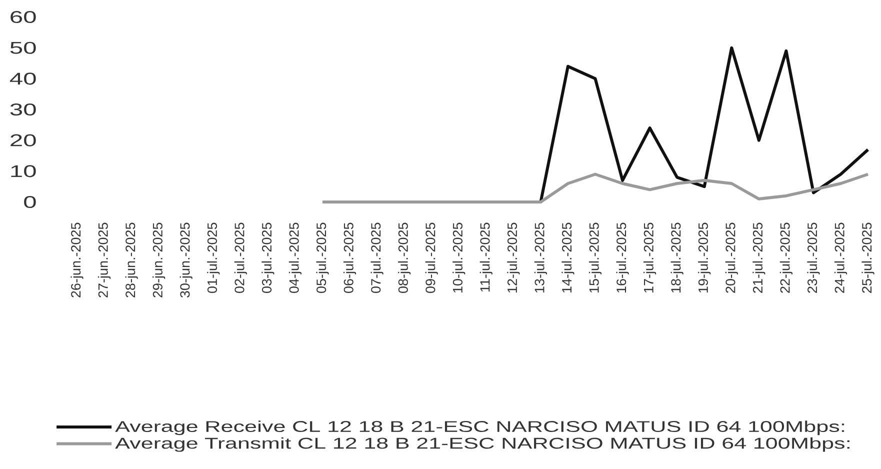  Describe the element at coordinates (377, 257) in the screenshot. I see `x-tick-label: 07-jul.-2025` at that location.